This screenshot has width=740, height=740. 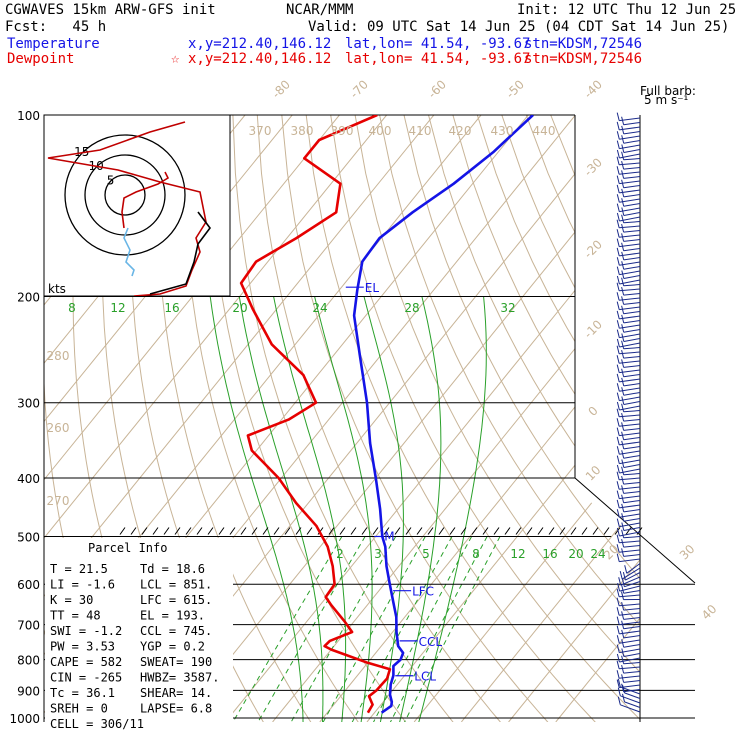 I want to click on theta-label: 400, so click(x=380, y=131).